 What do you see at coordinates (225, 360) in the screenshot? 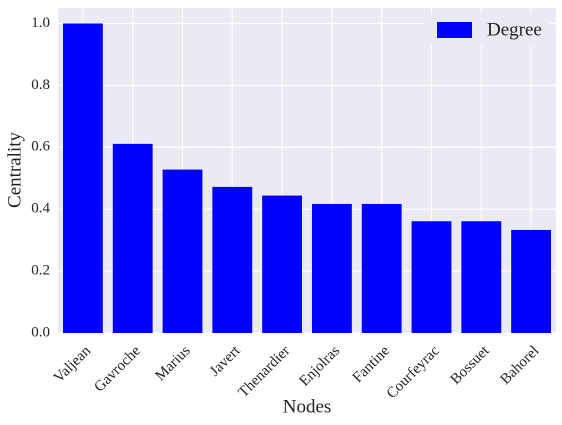
I see `x-tick-label: Javert` at bounding box center [225, 360].